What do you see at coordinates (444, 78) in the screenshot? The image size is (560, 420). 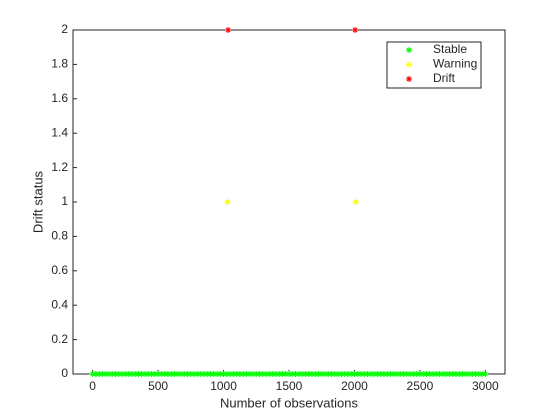 I see `legend-label: Drift` at bounding box center [444, 78].